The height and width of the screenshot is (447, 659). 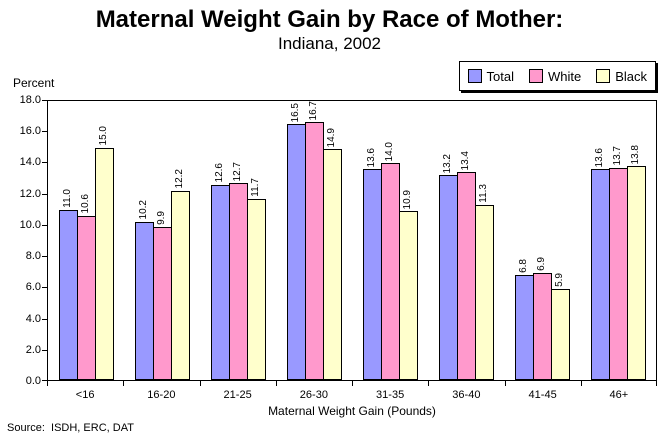 I want to click on x-axis-title: Maternal Weight Gain (Pounds), so click(x=352, y=411).